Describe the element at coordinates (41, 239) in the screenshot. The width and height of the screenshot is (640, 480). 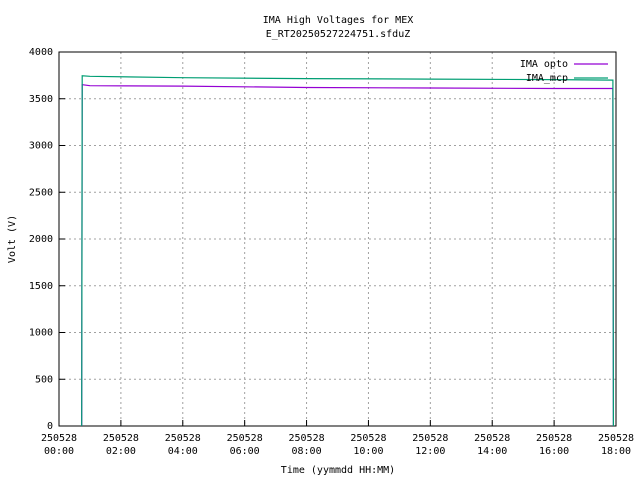
I see `y-tick-label: 2000` at that location.